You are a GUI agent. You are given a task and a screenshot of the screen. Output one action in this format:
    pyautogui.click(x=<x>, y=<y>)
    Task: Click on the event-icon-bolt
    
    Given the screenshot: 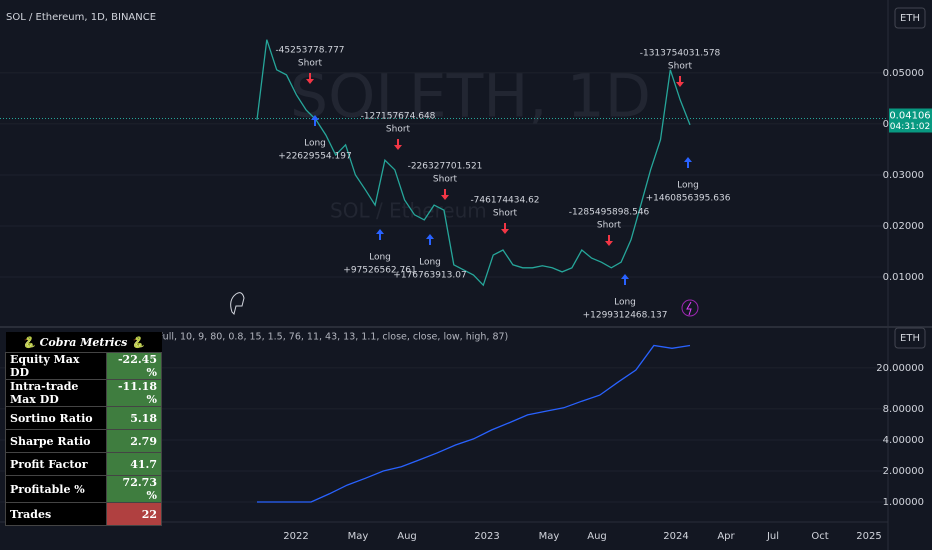 What is the action you would take?
    pyautogui.click(x=689, y=308)
    